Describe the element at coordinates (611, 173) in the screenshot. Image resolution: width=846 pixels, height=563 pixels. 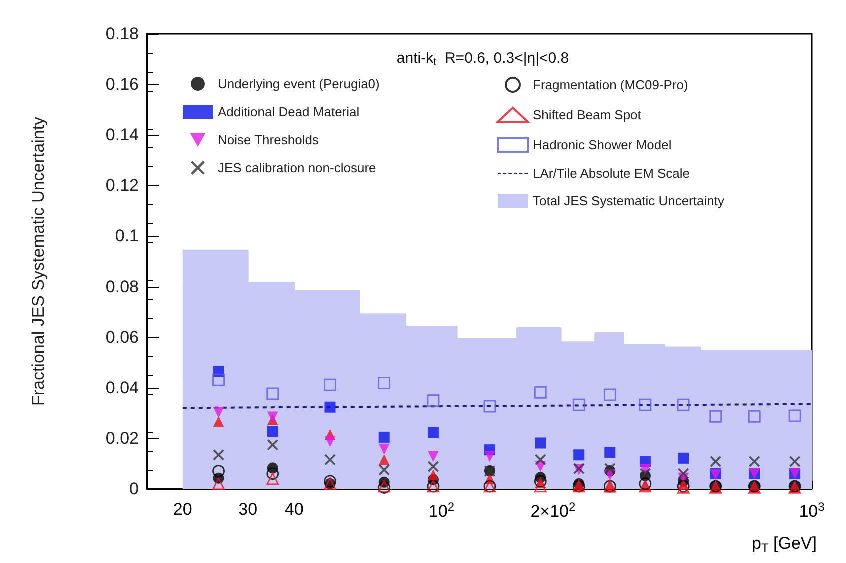
I see `legend-label: LAr/Tile Absolute EM Scale` at that location.